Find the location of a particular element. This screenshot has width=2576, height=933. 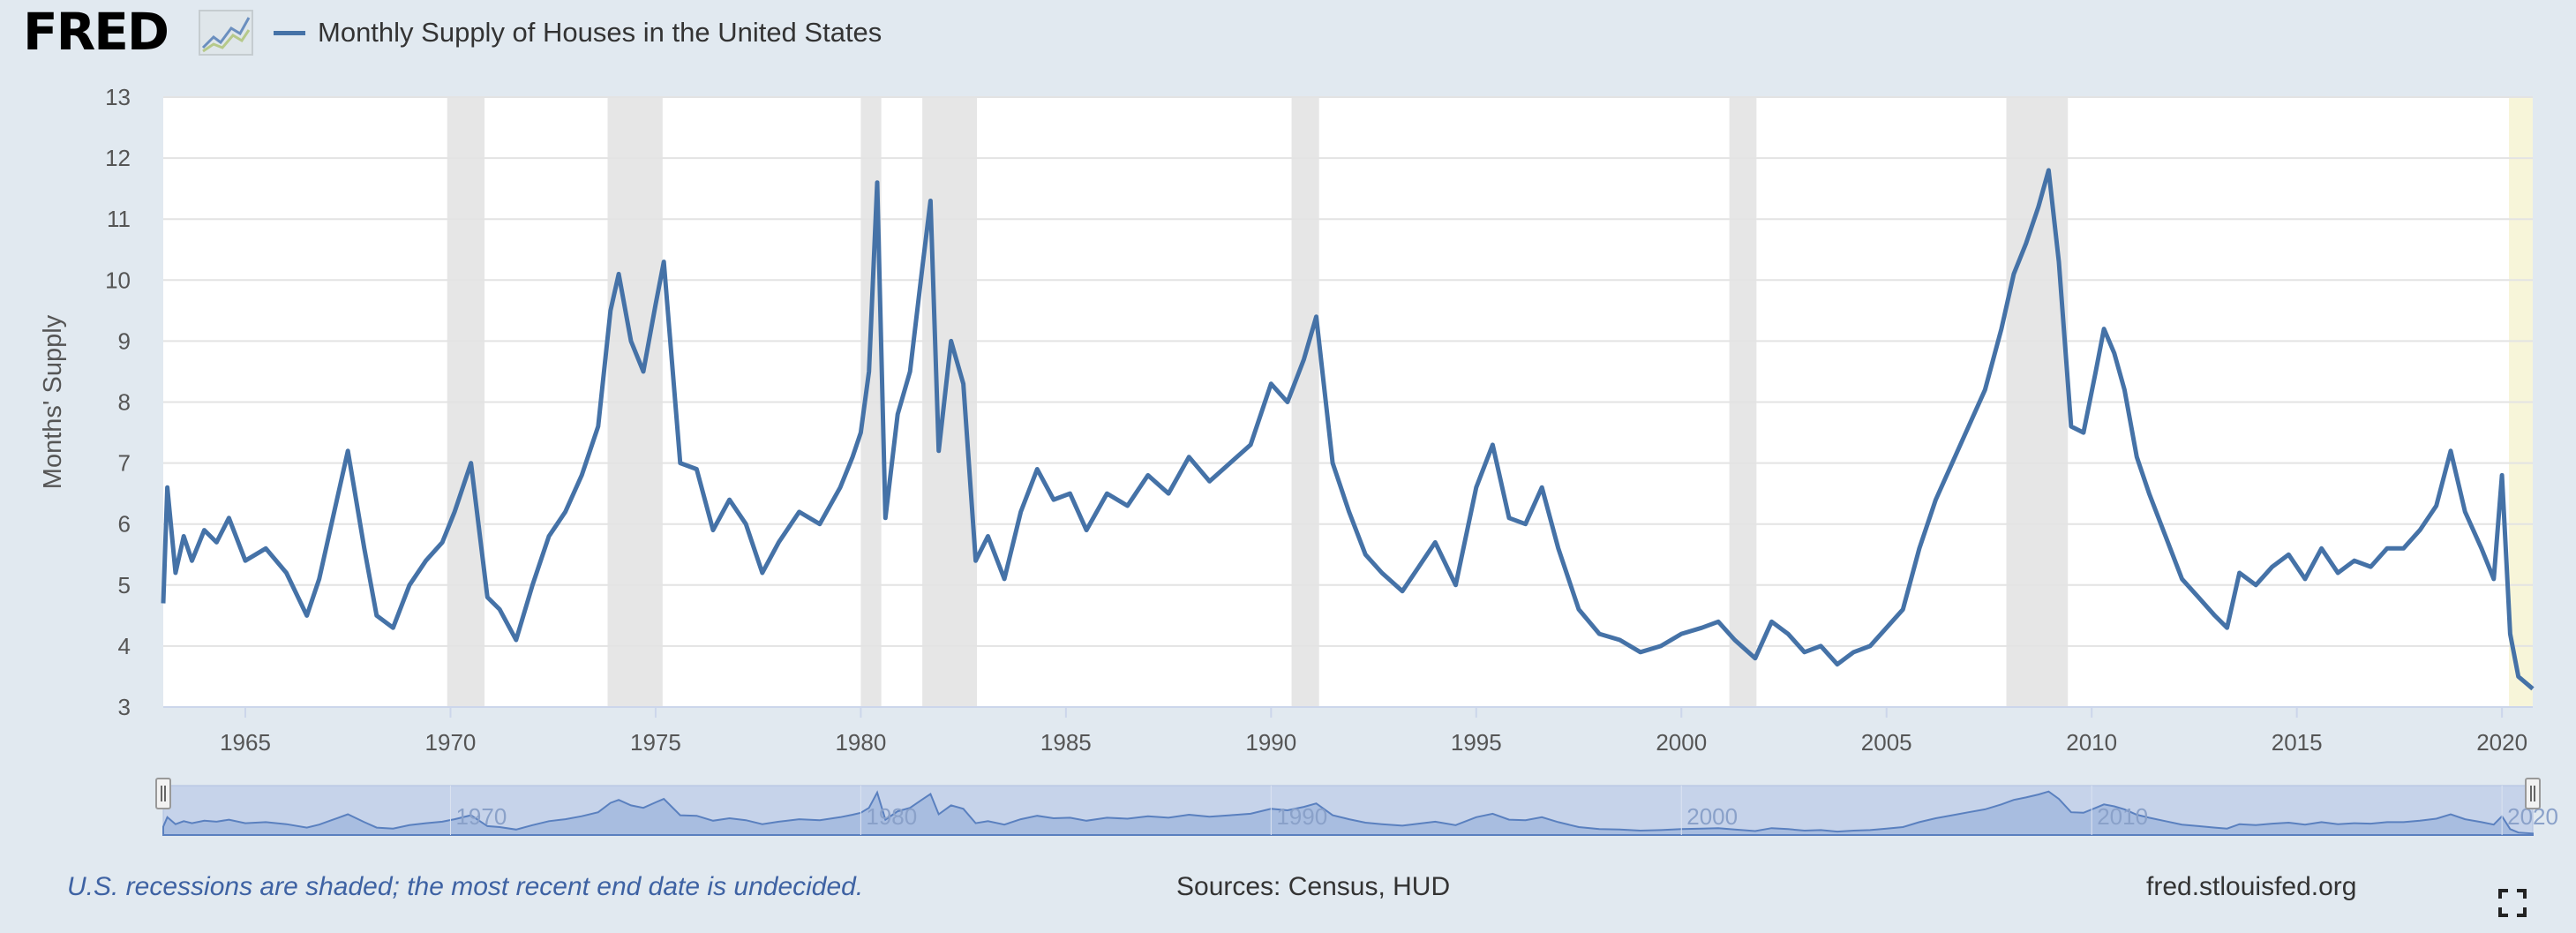

y-tick-label: 3 is located at coordinates (124, 707).